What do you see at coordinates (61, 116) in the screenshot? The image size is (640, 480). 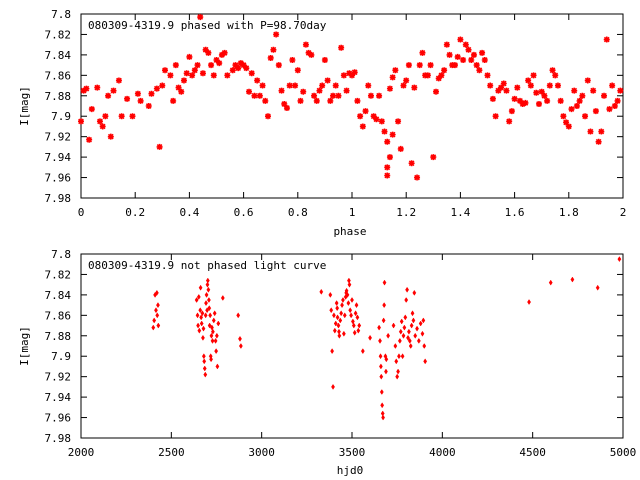 I see `phased-y-tick-label: 7.9` at bounding box center [61, 116].